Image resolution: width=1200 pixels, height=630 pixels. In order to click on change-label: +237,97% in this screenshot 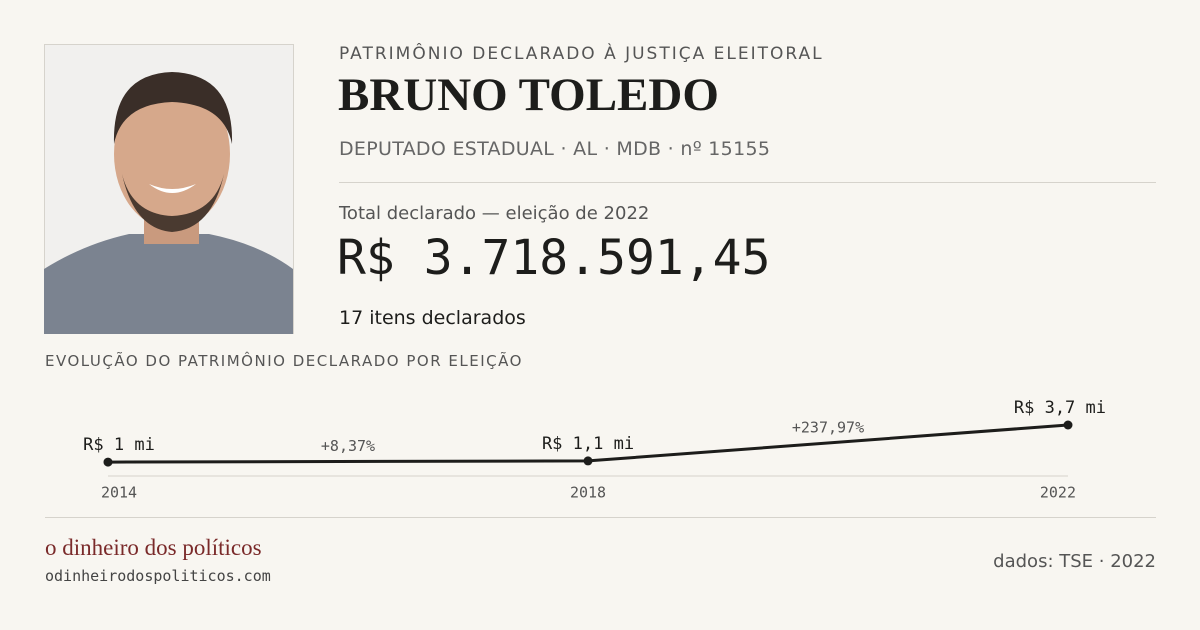, I will do `click(828, 427)`.